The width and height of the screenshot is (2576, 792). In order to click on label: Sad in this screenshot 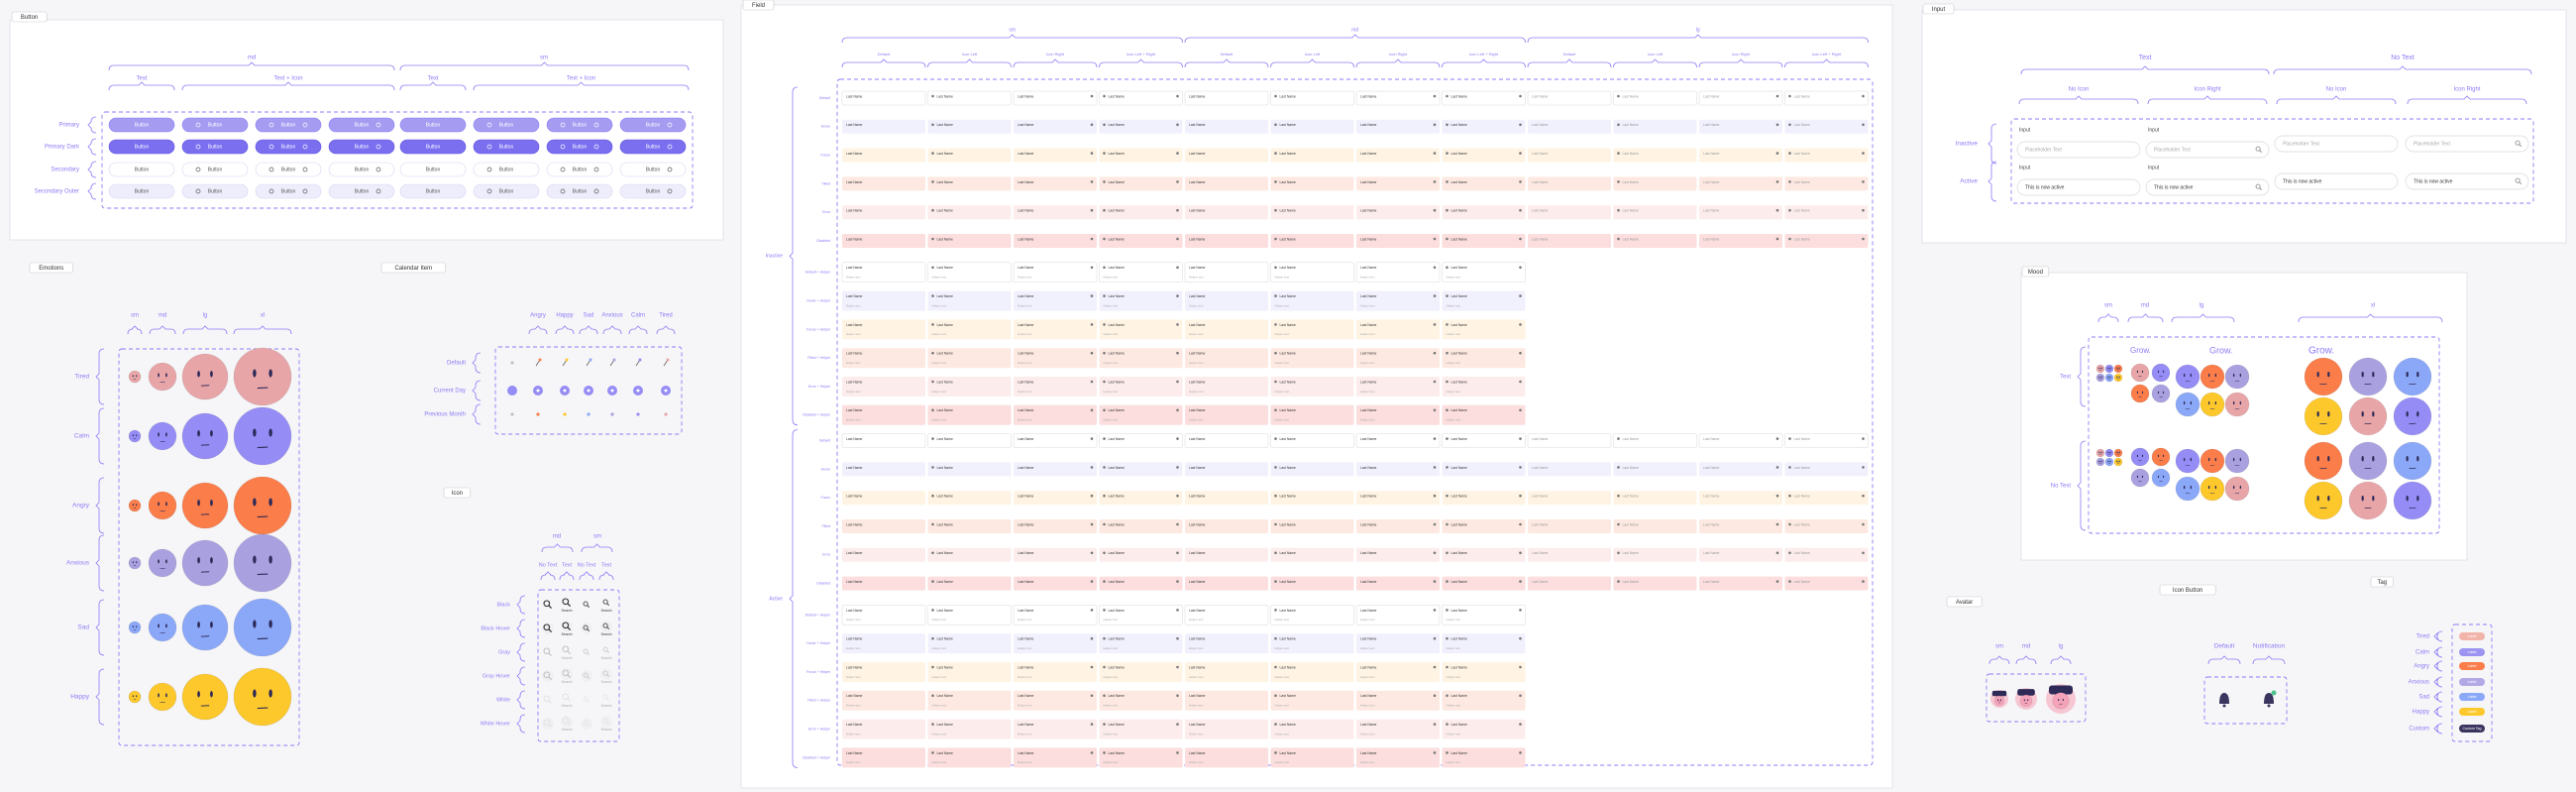, I will do `click(2424, 698)`.